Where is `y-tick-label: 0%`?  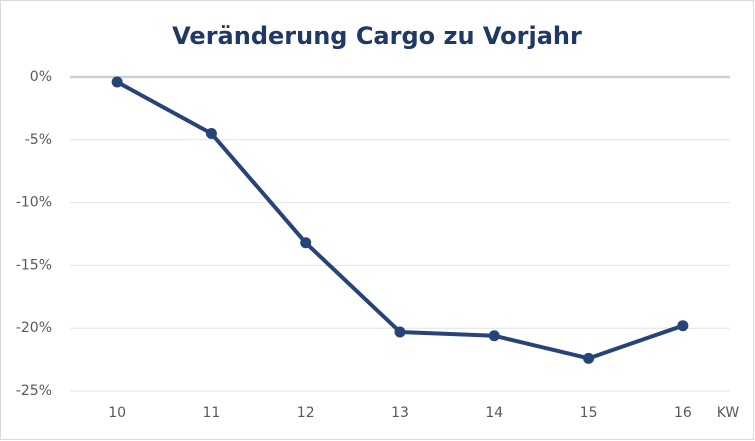
y-tick-label: 0% is located at coordinates (41, 77).